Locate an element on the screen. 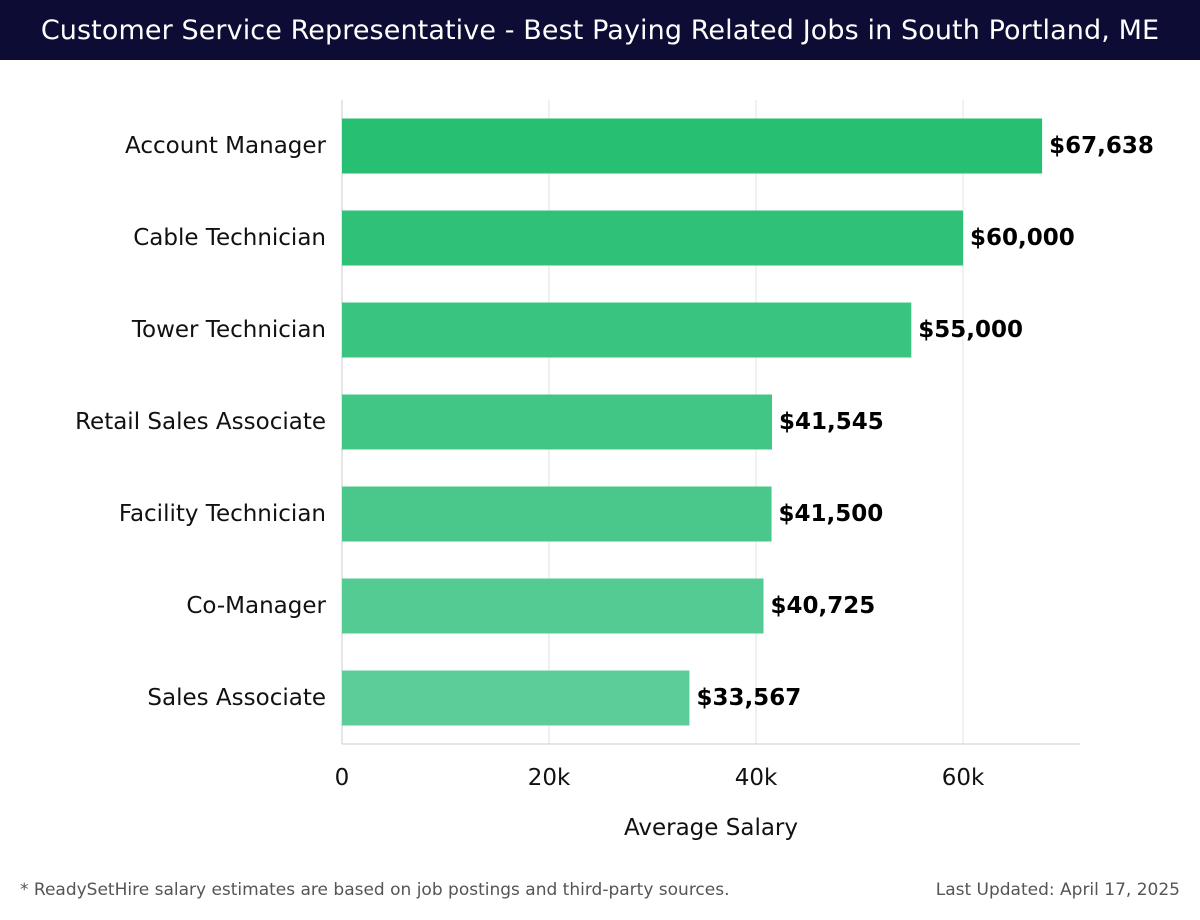  category-label: Facility Technician is located at coordinates (222, 514).